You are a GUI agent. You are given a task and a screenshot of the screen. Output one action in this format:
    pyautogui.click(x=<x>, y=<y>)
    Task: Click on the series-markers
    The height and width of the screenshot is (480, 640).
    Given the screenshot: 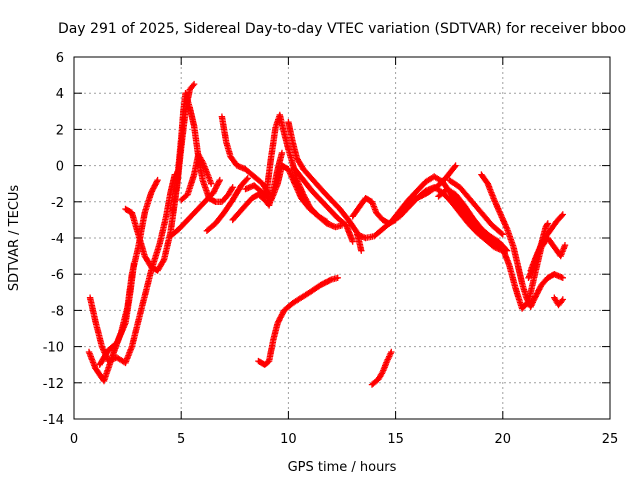 What is the action you would take?
    pyautogui.click(x=323, y=205)
    